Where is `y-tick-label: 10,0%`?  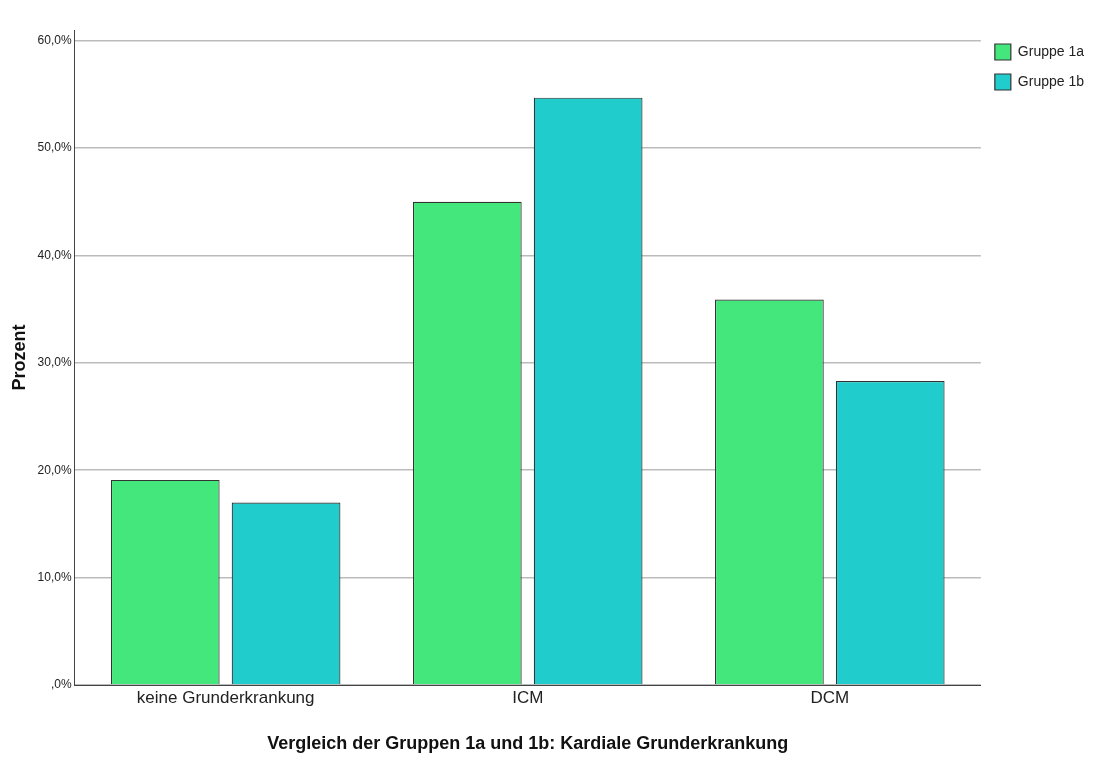 y-tick-label: 10,0% is located at coordinates (54, 576).